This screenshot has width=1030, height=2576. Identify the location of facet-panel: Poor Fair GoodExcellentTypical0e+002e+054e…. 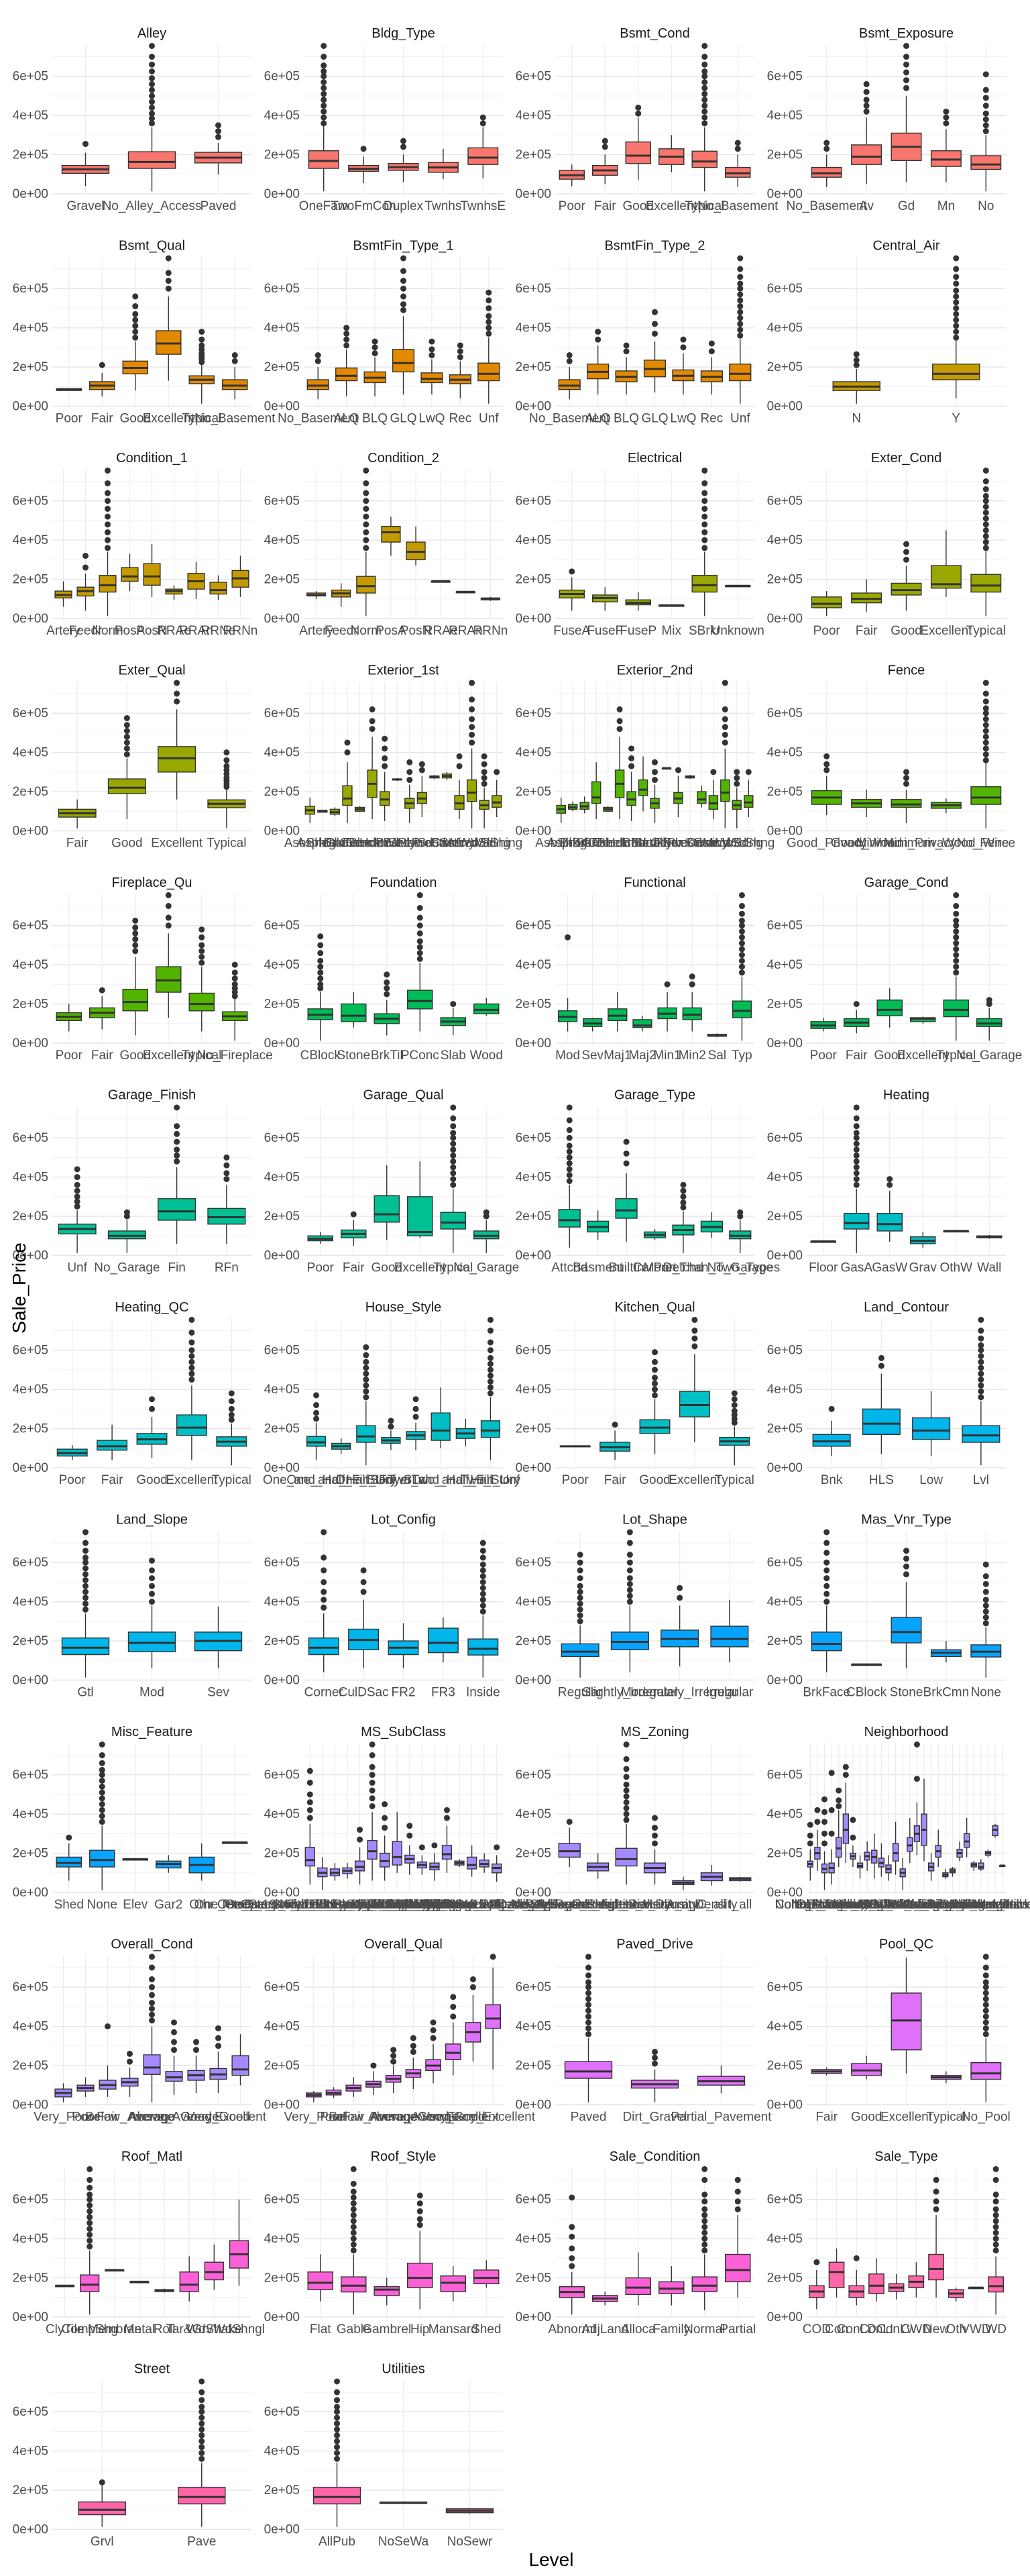
(132, 1393).